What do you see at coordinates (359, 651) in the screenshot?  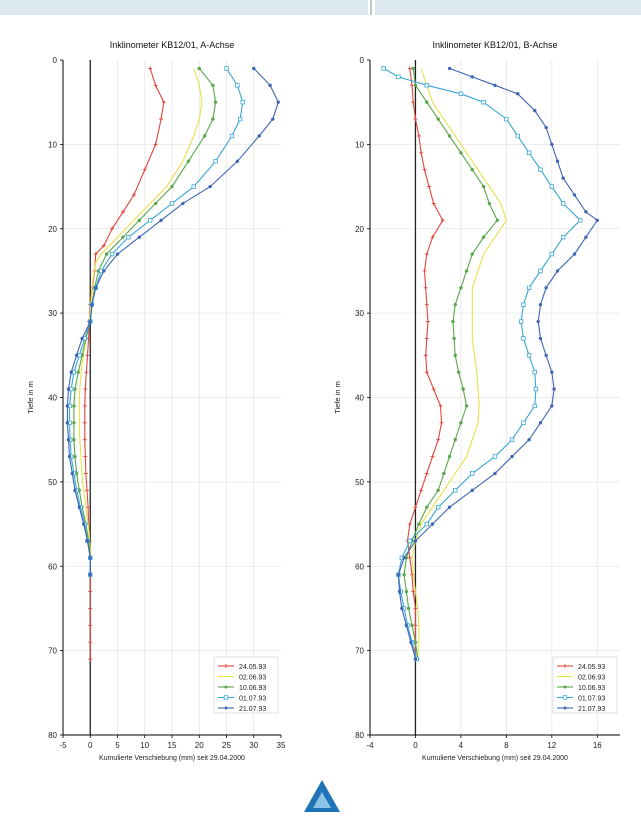 I see `b-achse-y-tick-label: 70` at bounding box center [359, 651].